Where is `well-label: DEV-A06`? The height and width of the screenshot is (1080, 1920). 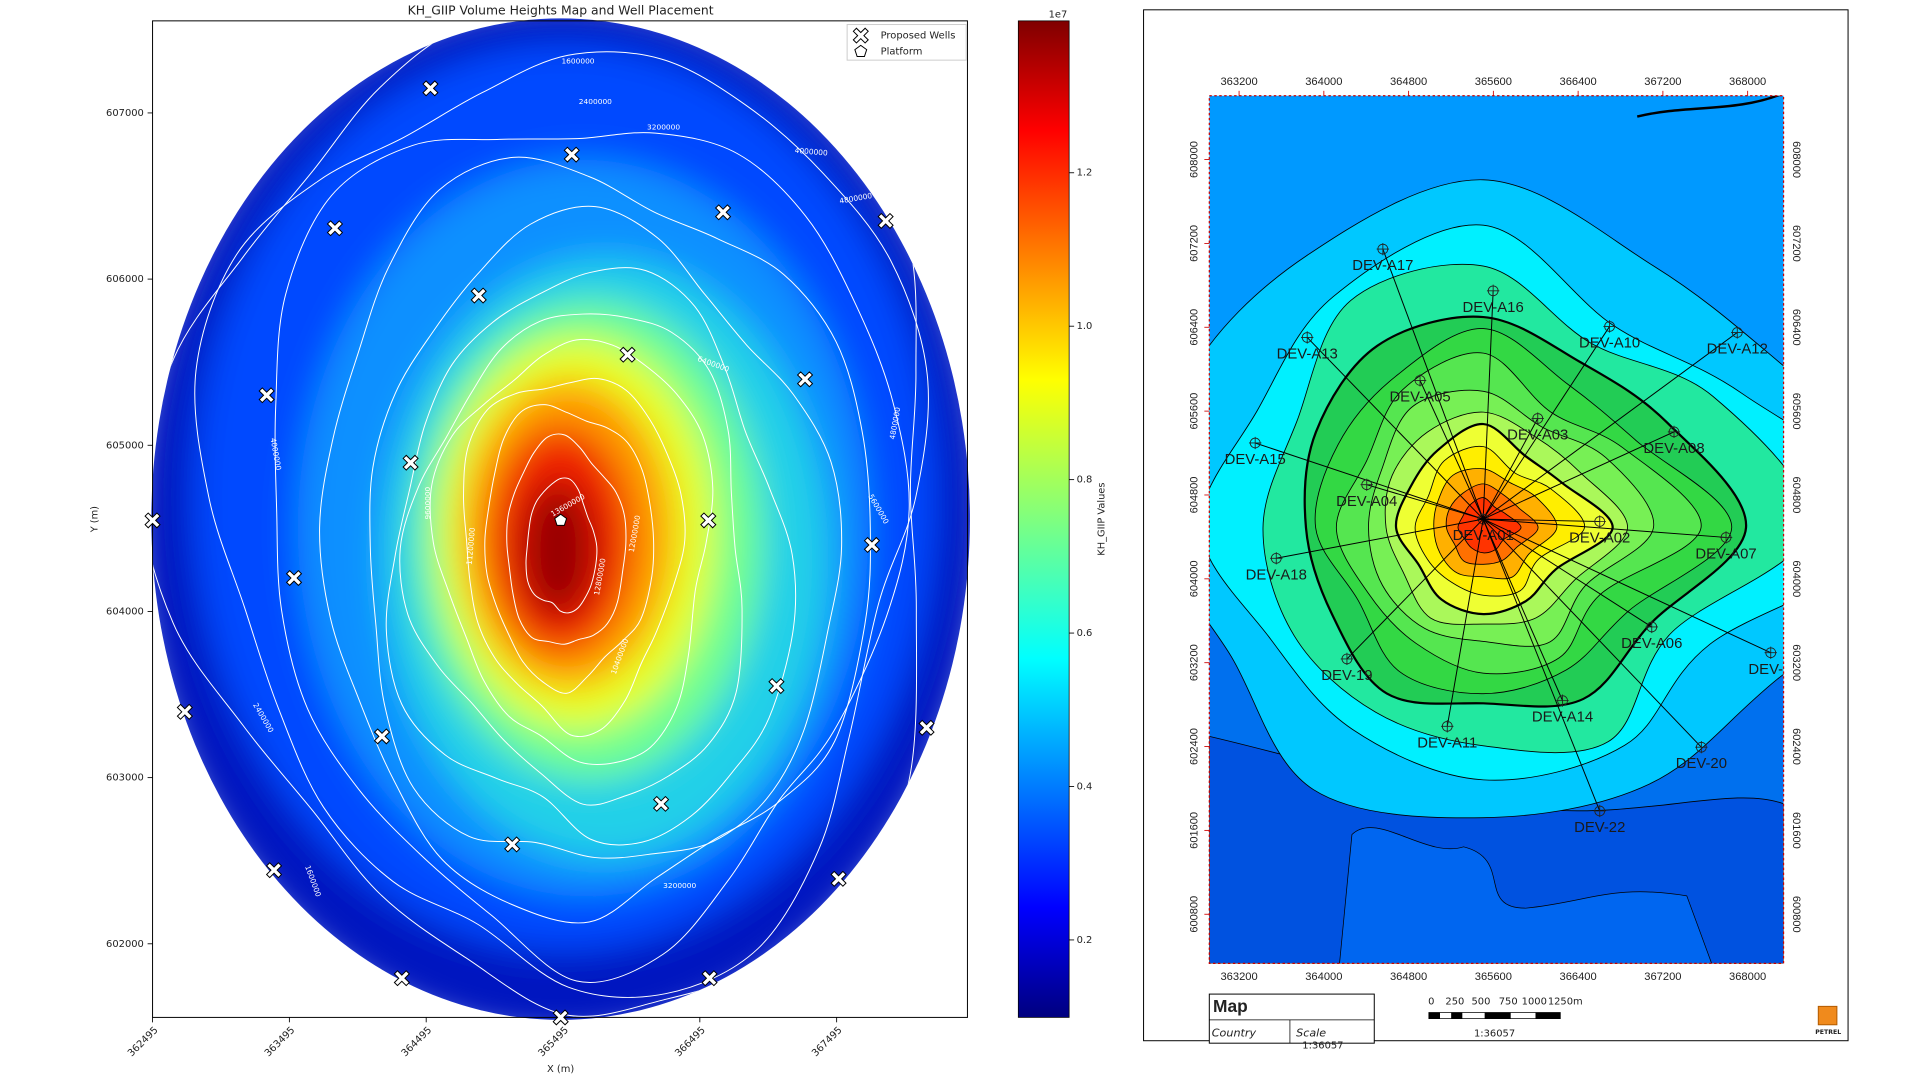 well-label: DEV-A06 is located at coordinates (1651, 644).